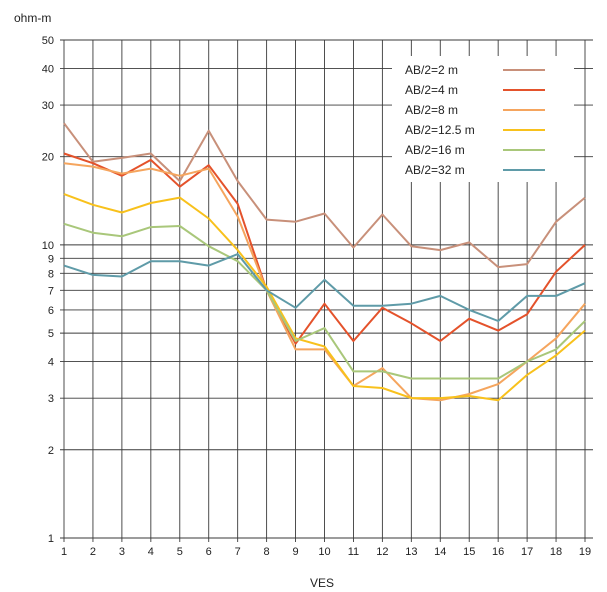 The height and width of the screenshot is (592, 607). I want to click on legend-label: AB/2=2 m, so click(431, 70).